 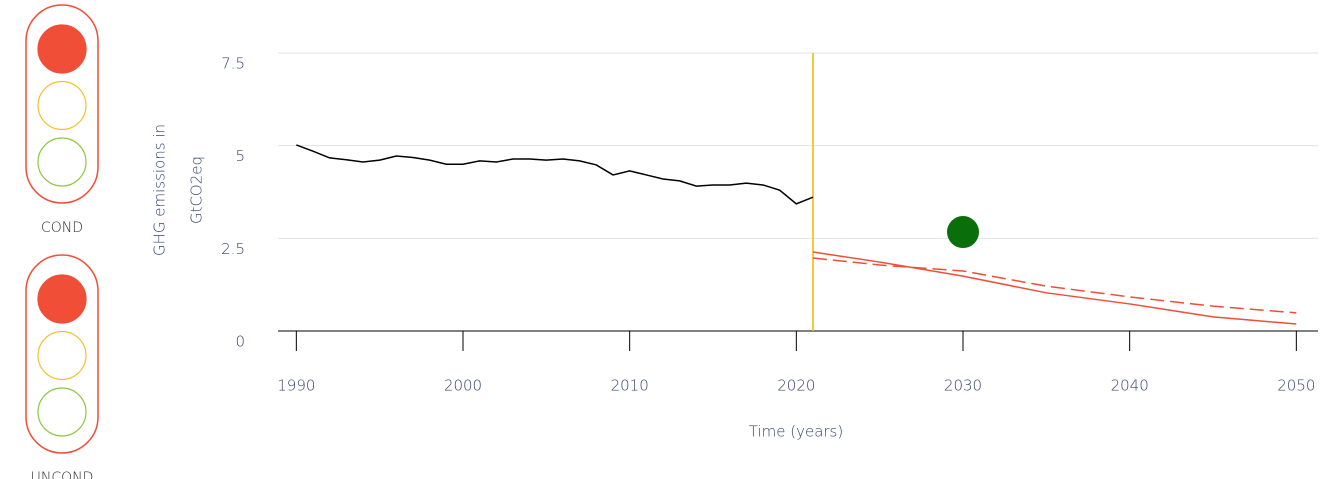 I want to click on traffic-light-label: COND, so click(x=62, y=228).